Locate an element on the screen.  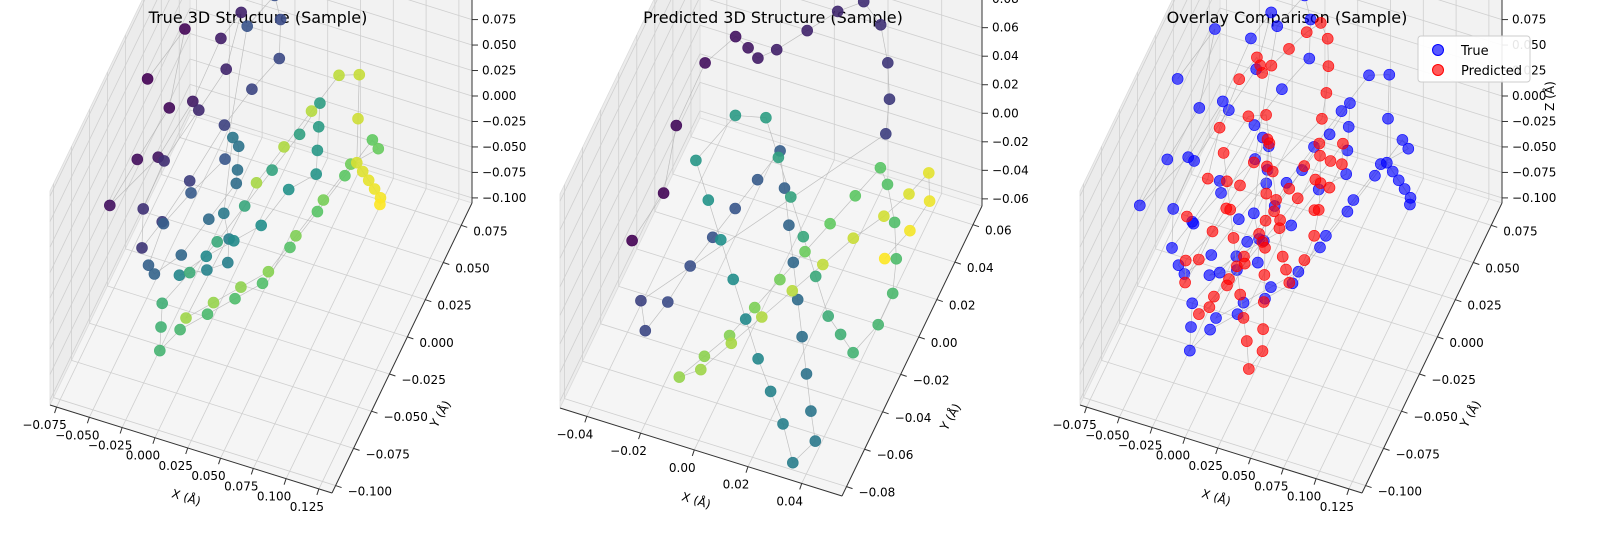
z-tick-label: 0.100 is located at coordinates (499, 0).